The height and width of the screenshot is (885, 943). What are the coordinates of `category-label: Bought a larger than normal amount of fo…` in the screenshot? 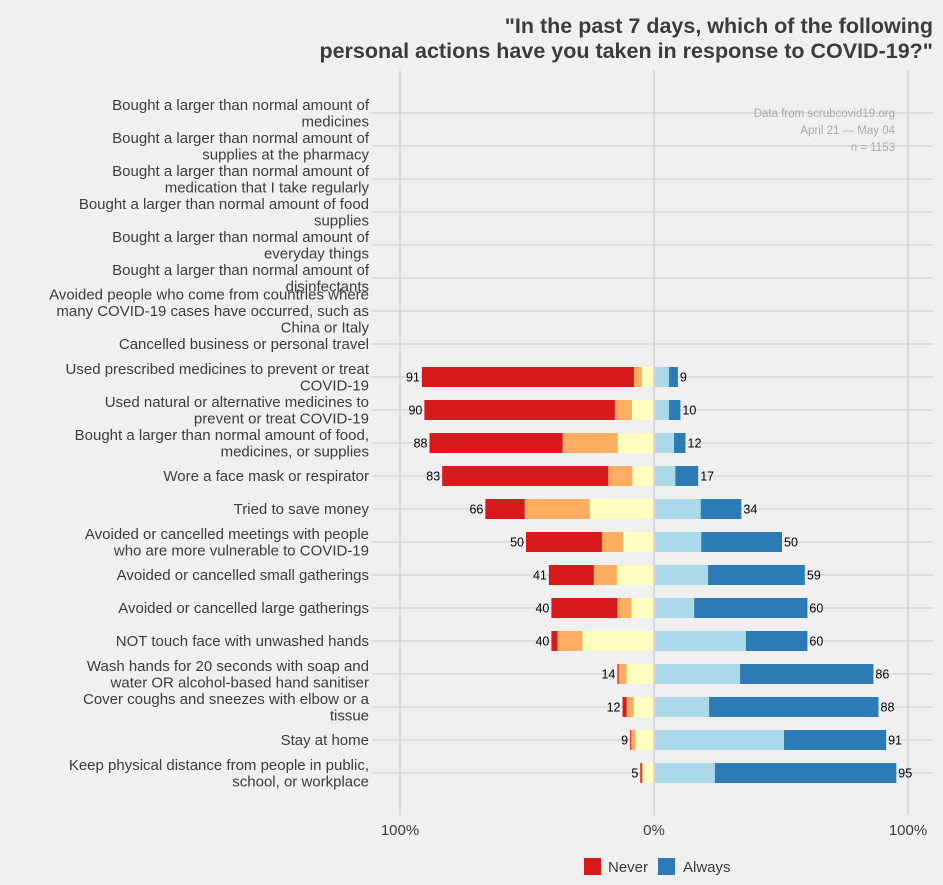 It's located at (224, 213).